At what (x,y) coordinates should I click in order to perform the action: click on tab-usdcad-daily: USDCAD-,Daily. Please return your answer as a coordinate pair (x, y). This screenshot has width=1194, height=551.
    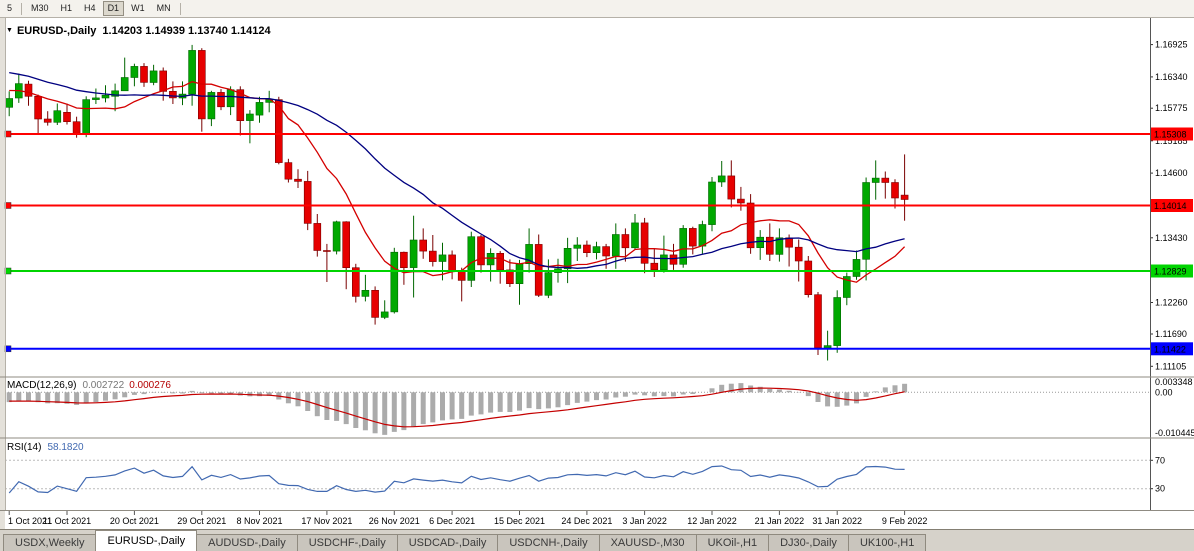
    Looking at the image, I should click on (447, 542).